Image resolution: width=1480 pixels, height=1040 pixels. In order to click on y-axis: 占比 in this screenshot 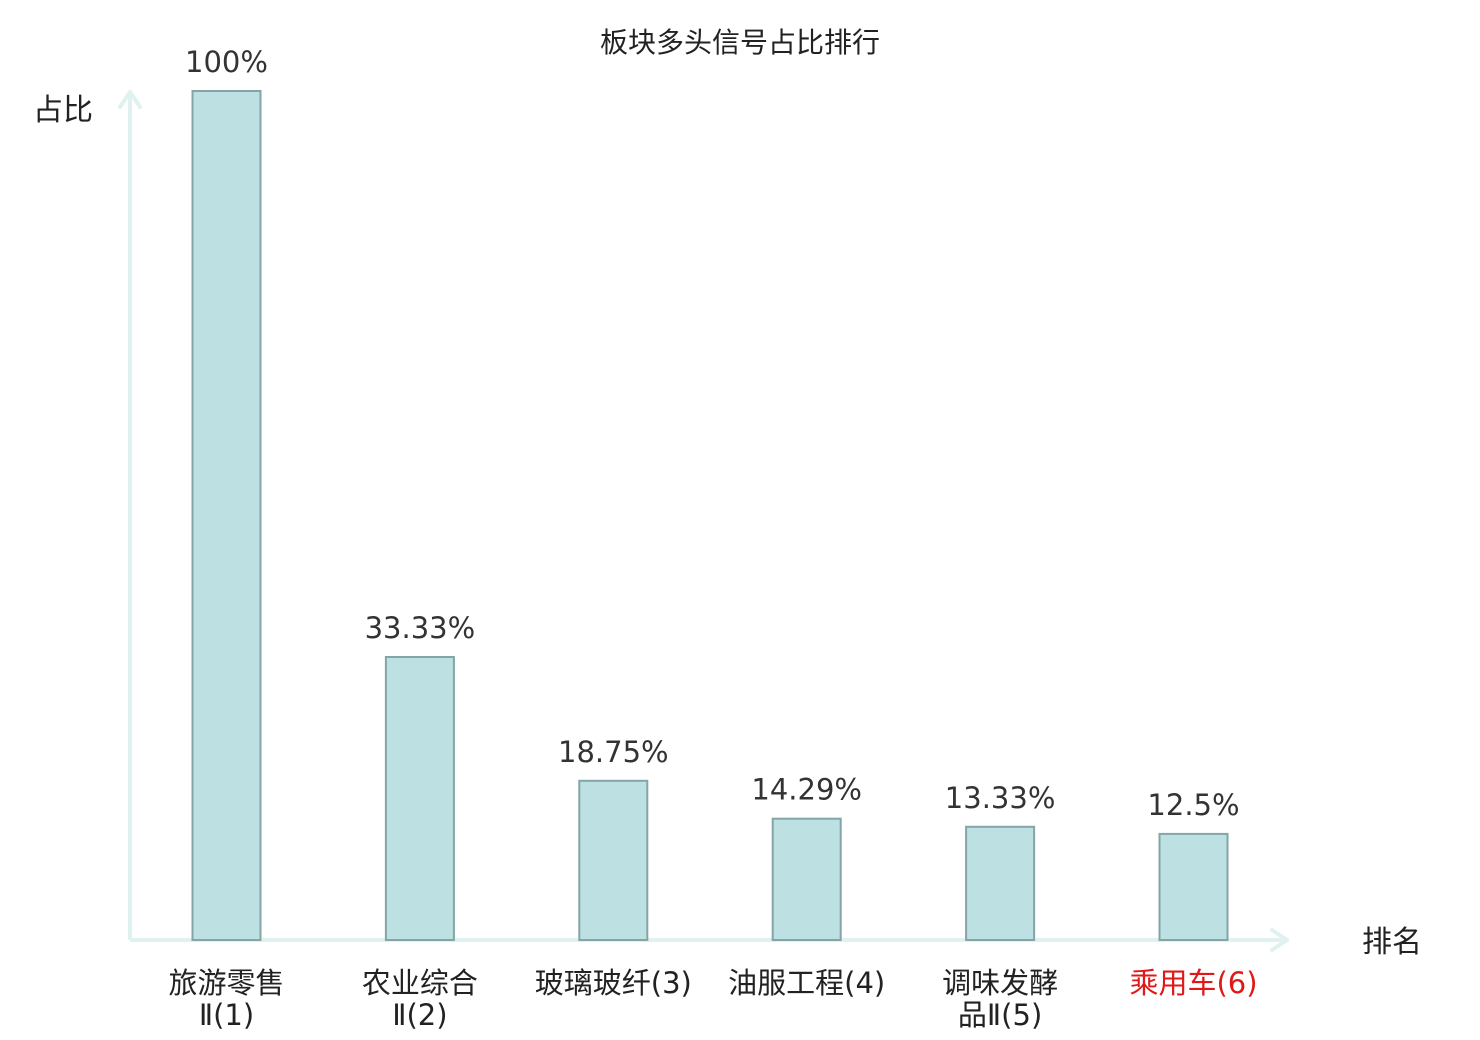, I will do `click(87, 515)`.